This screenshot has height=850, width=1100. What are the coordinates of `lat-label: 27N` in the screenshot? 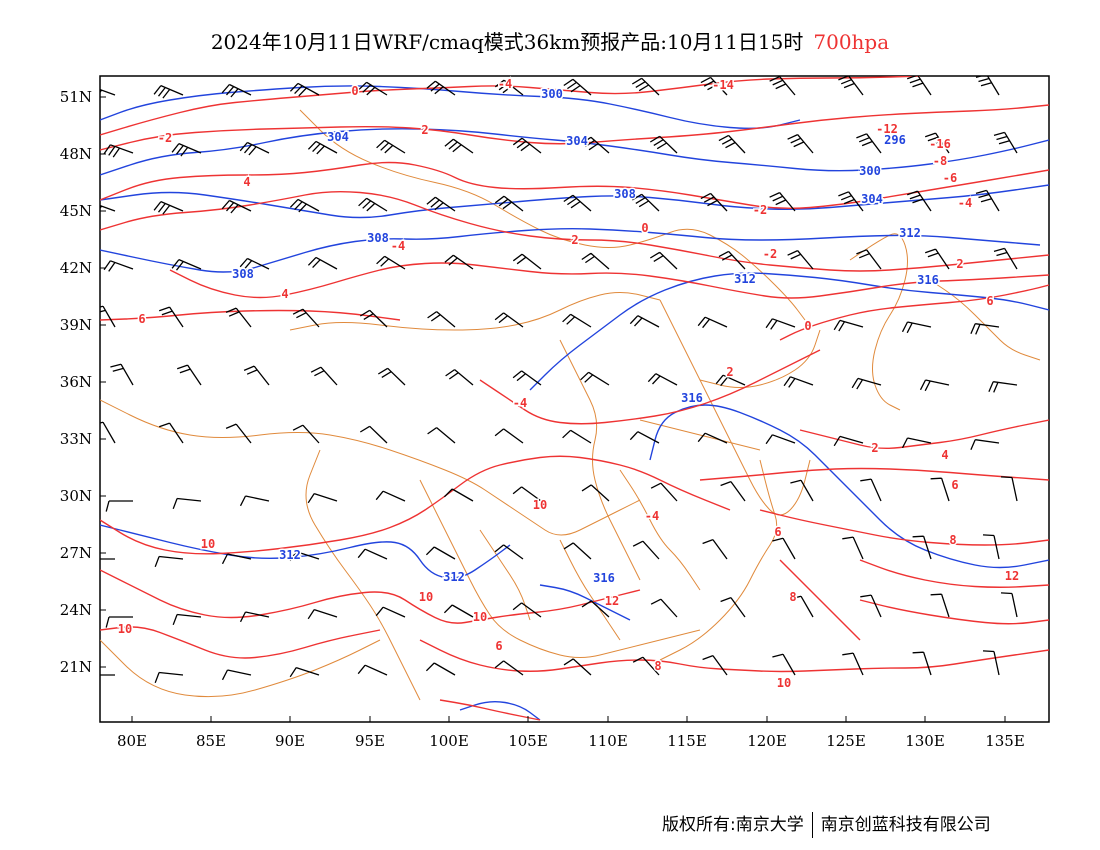 It's located at (76, 553).